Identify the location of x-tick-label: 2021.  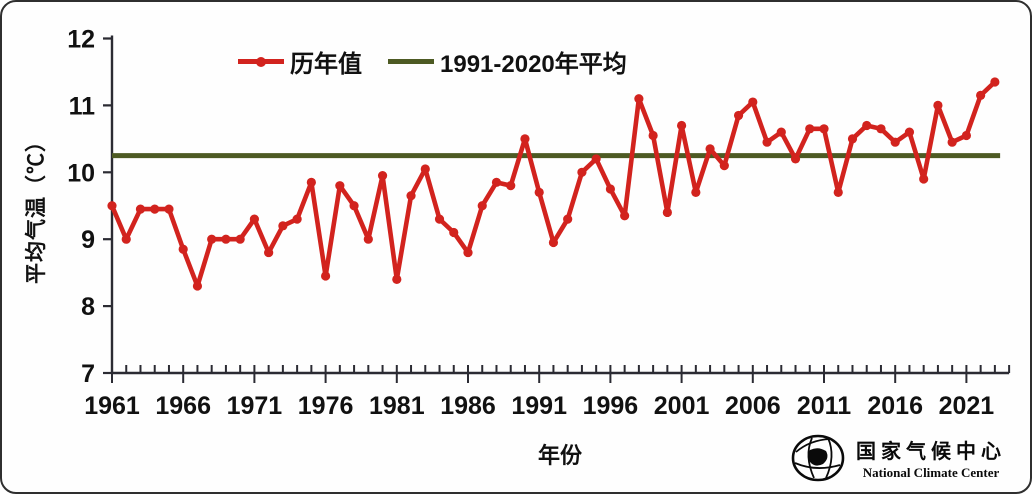
(967, 406).